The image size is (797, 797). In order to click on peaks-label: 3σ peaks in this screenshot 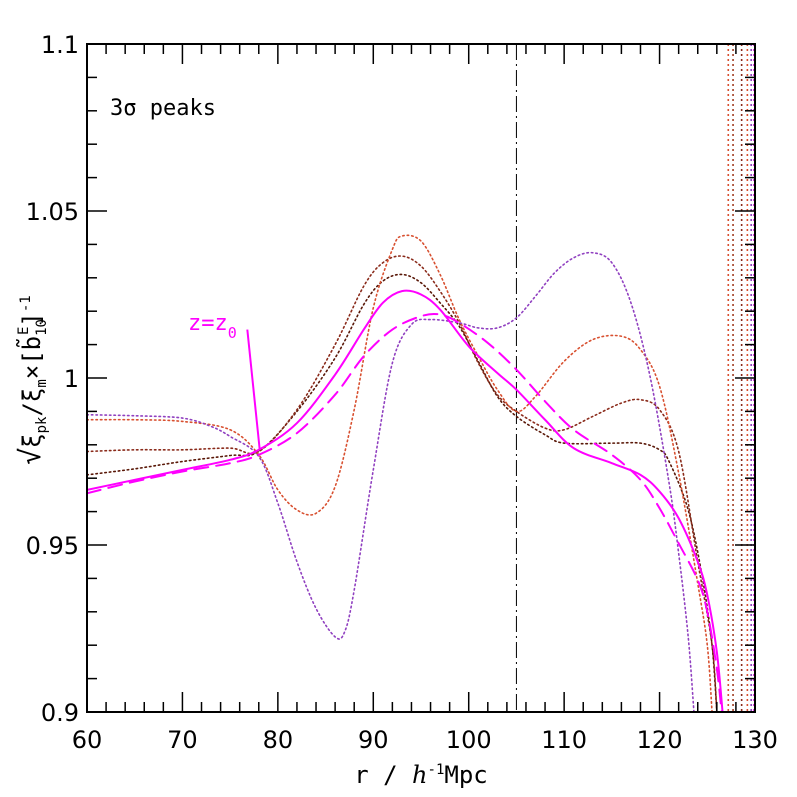, I will do `click(163, 108)`.